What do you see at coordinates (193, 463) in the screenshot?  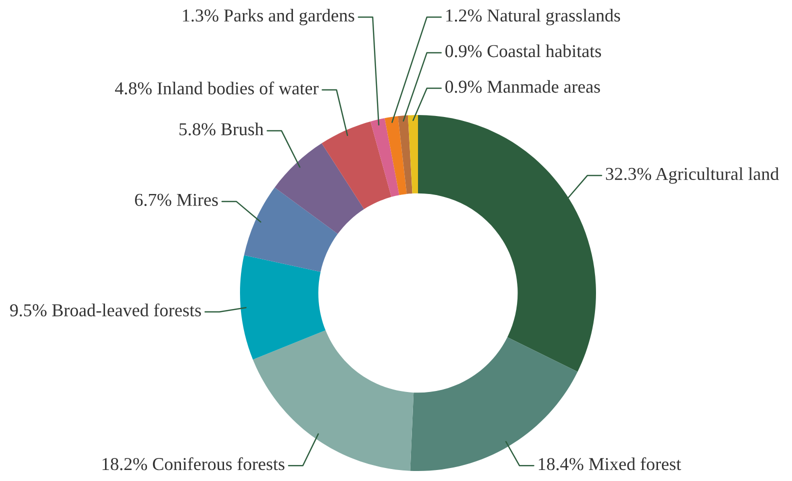 I see `slice-label: 18.2% Coniferous forests` at bounding box center [193, 463].